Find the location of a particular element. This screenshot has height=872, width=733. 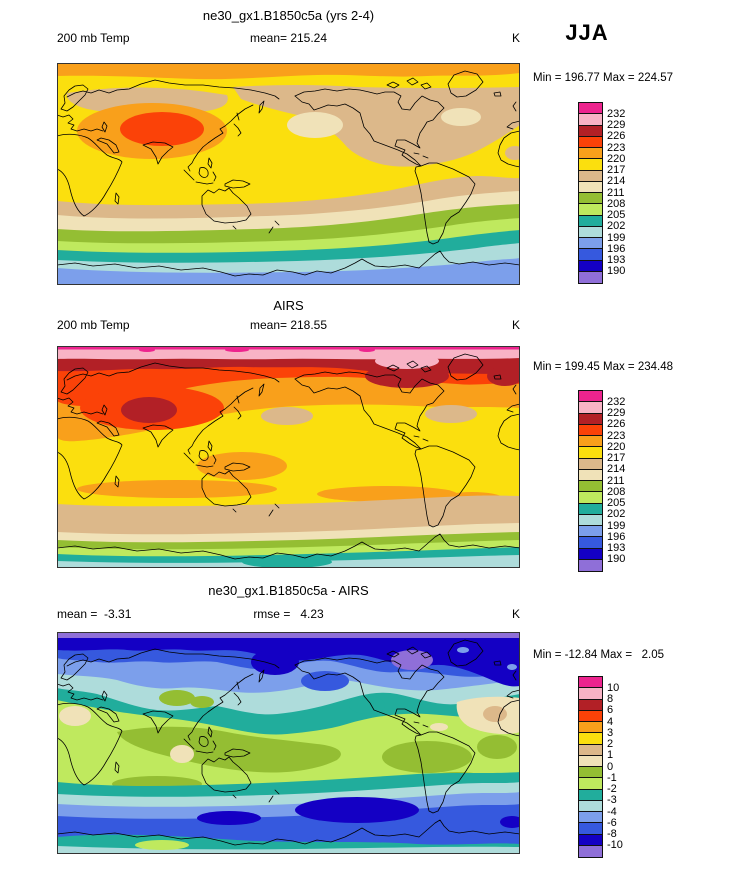

panel2-variable-label: 200 mb Temp is located at coordinates (93, 325).